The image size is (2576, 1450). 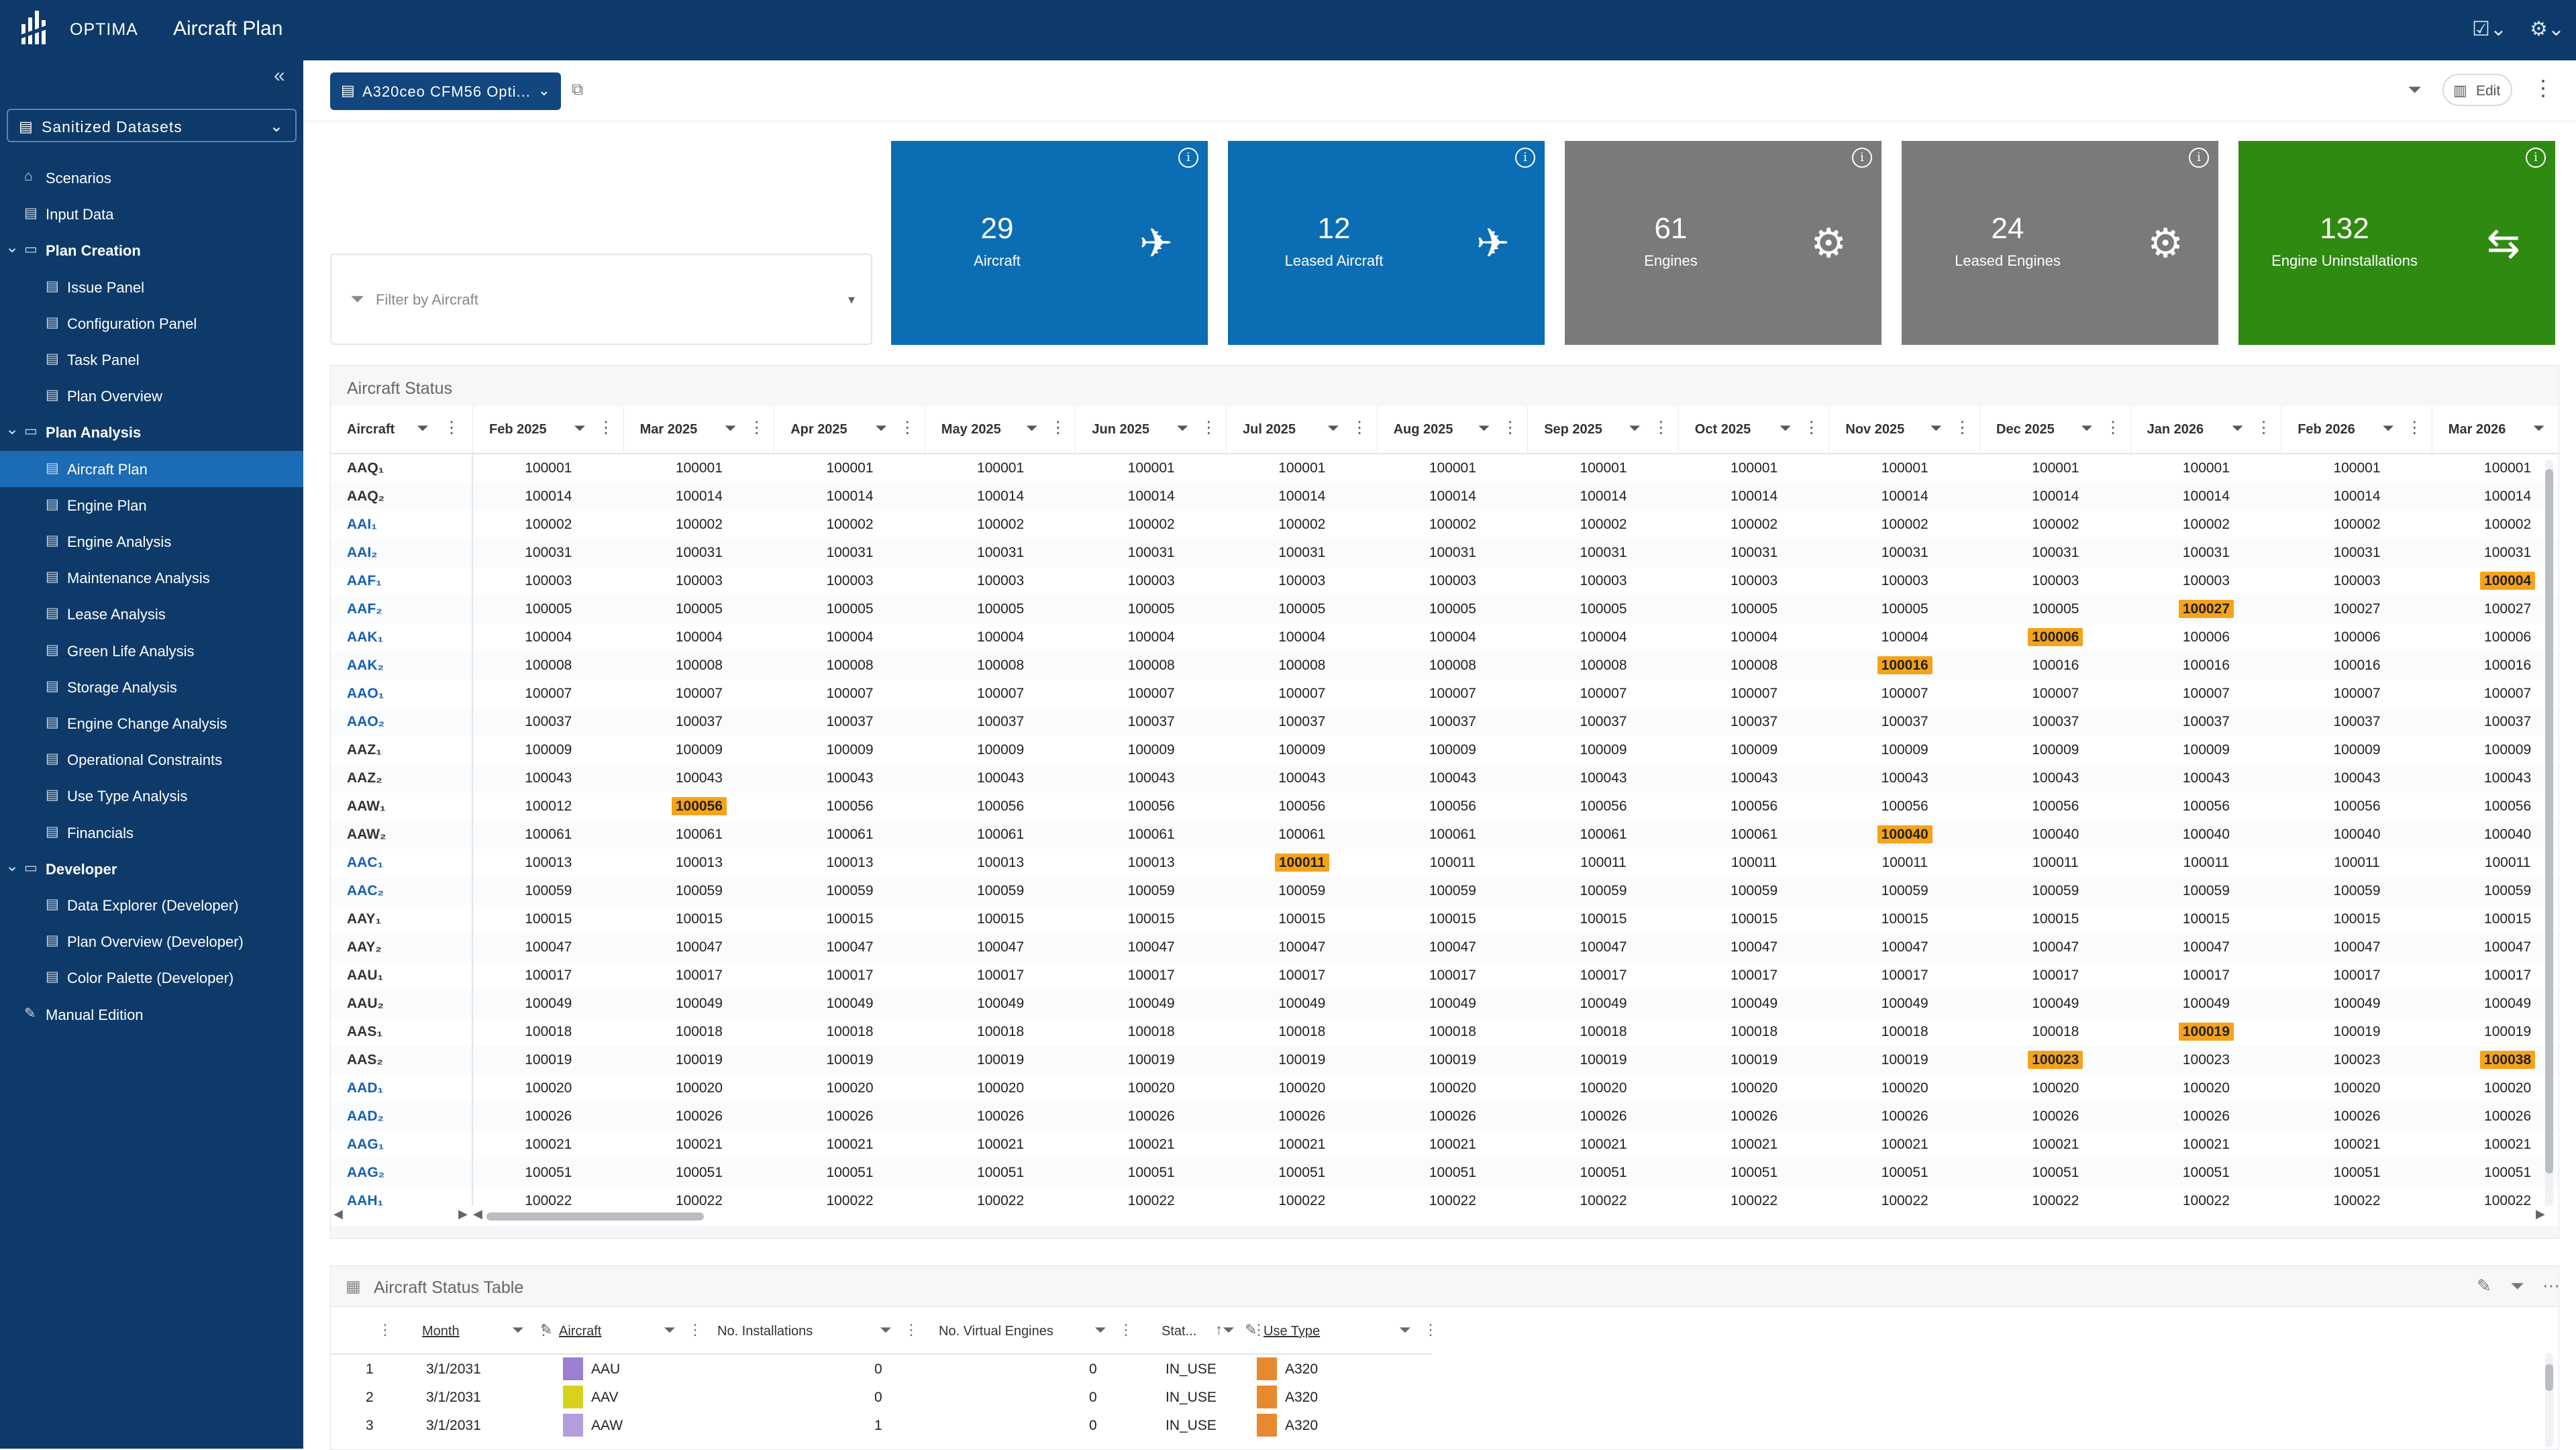 I want to click on sidebar-item-financials: ▤ Financials, so click(x=151, y=833).